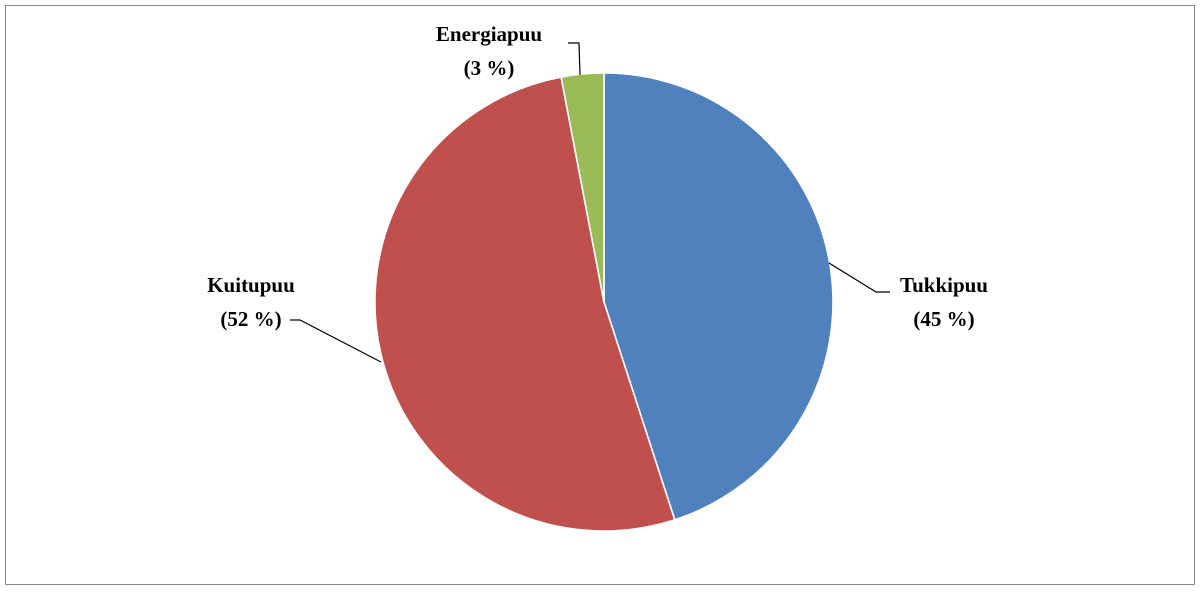  I want to click on slice-value-tukkipuu: (45 %), so click(943, 319).